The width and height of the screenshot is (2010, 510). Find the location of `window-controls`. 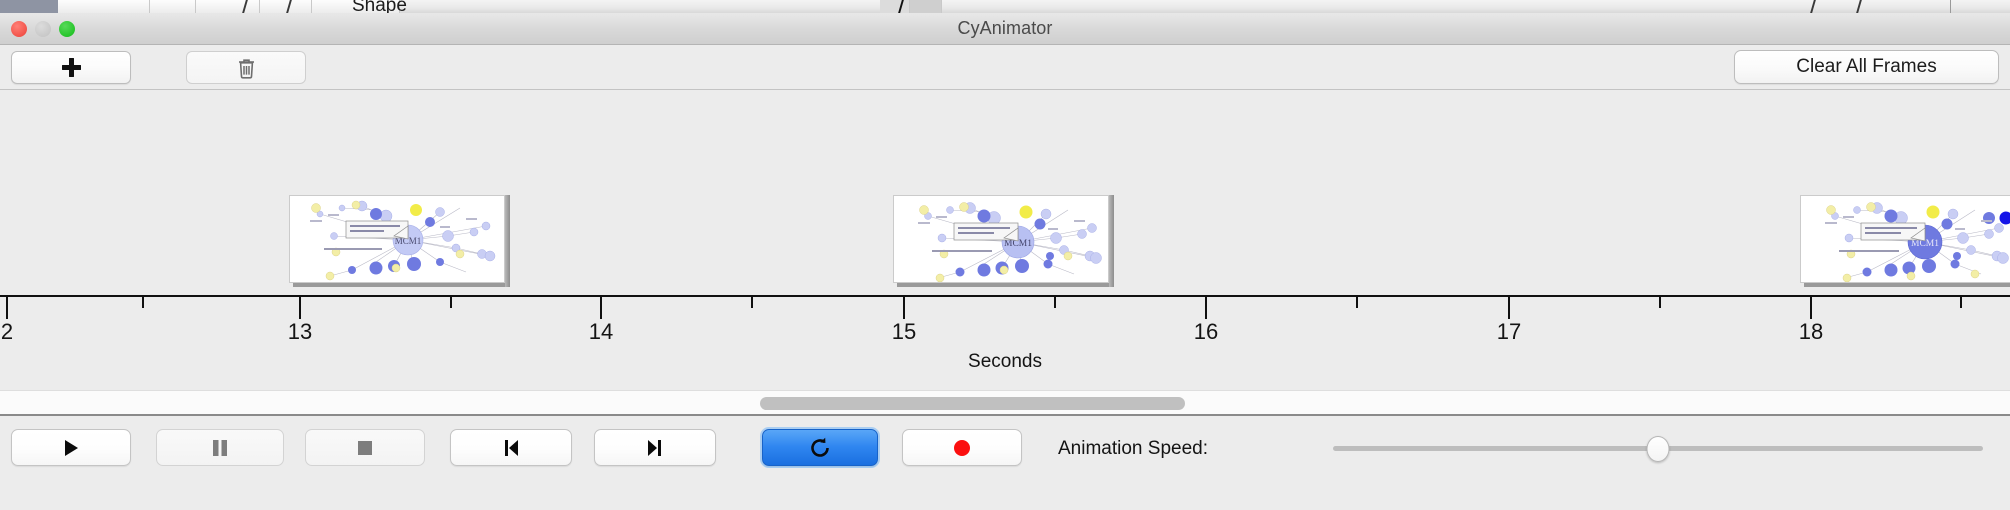

window-controls is located at coordinates (43, 29).